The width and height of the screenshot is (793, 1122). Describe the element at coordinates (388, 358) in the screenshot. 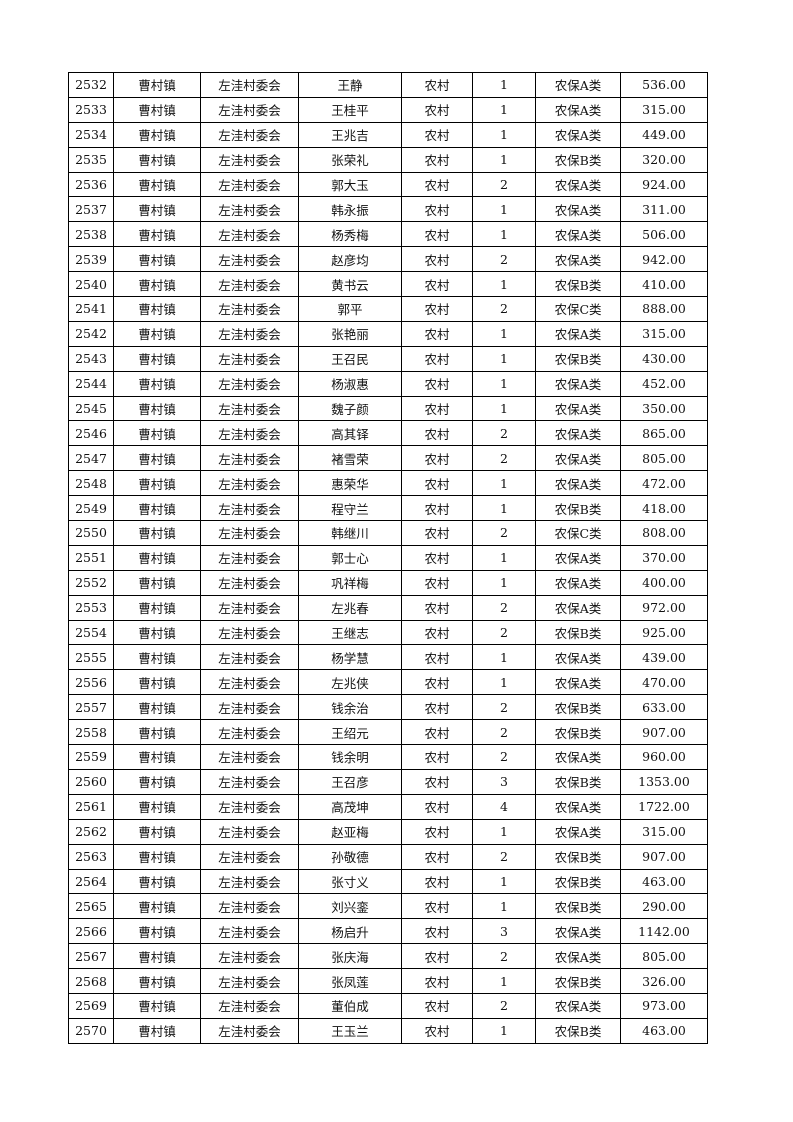

I see `table-row: 2543 曹村镇 左洼村委会 王召民 农村 1 农保B类 430.00` at that location.